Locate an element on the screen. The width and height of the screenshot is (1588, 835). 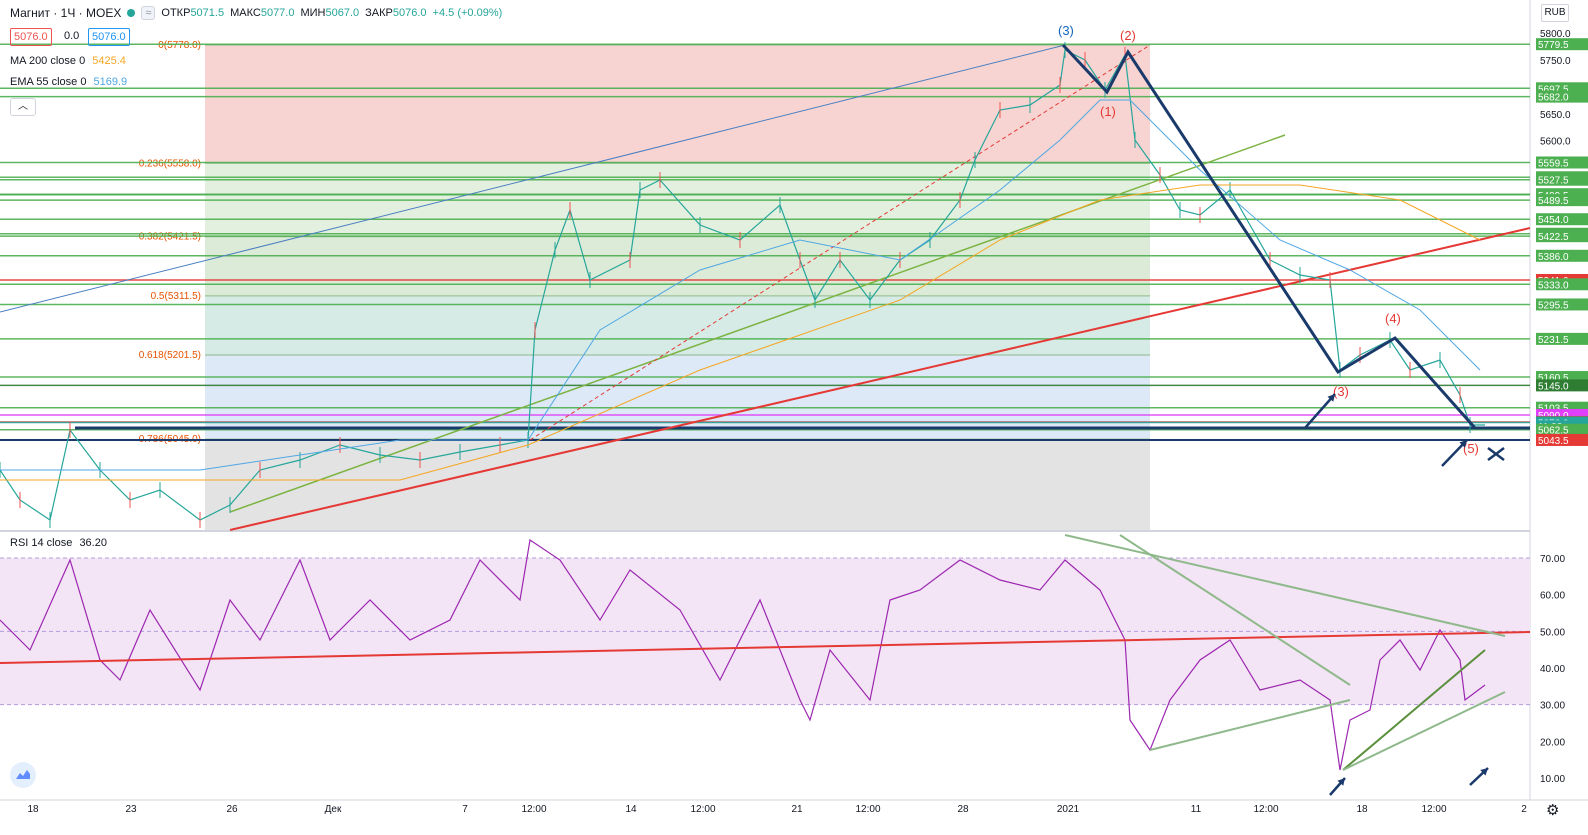
wave-label-3-blue: (3) is located at coordinates (1066, 30).